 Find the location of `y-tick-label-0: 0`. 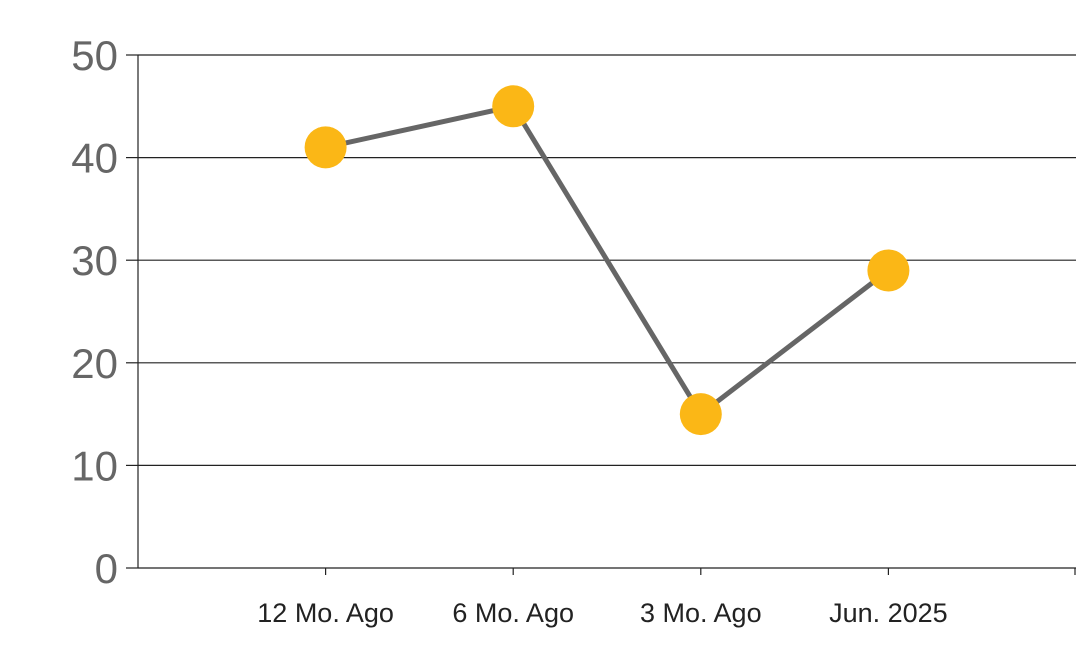

y-tick-label-0: 0 is located at coordinates (106, 568).